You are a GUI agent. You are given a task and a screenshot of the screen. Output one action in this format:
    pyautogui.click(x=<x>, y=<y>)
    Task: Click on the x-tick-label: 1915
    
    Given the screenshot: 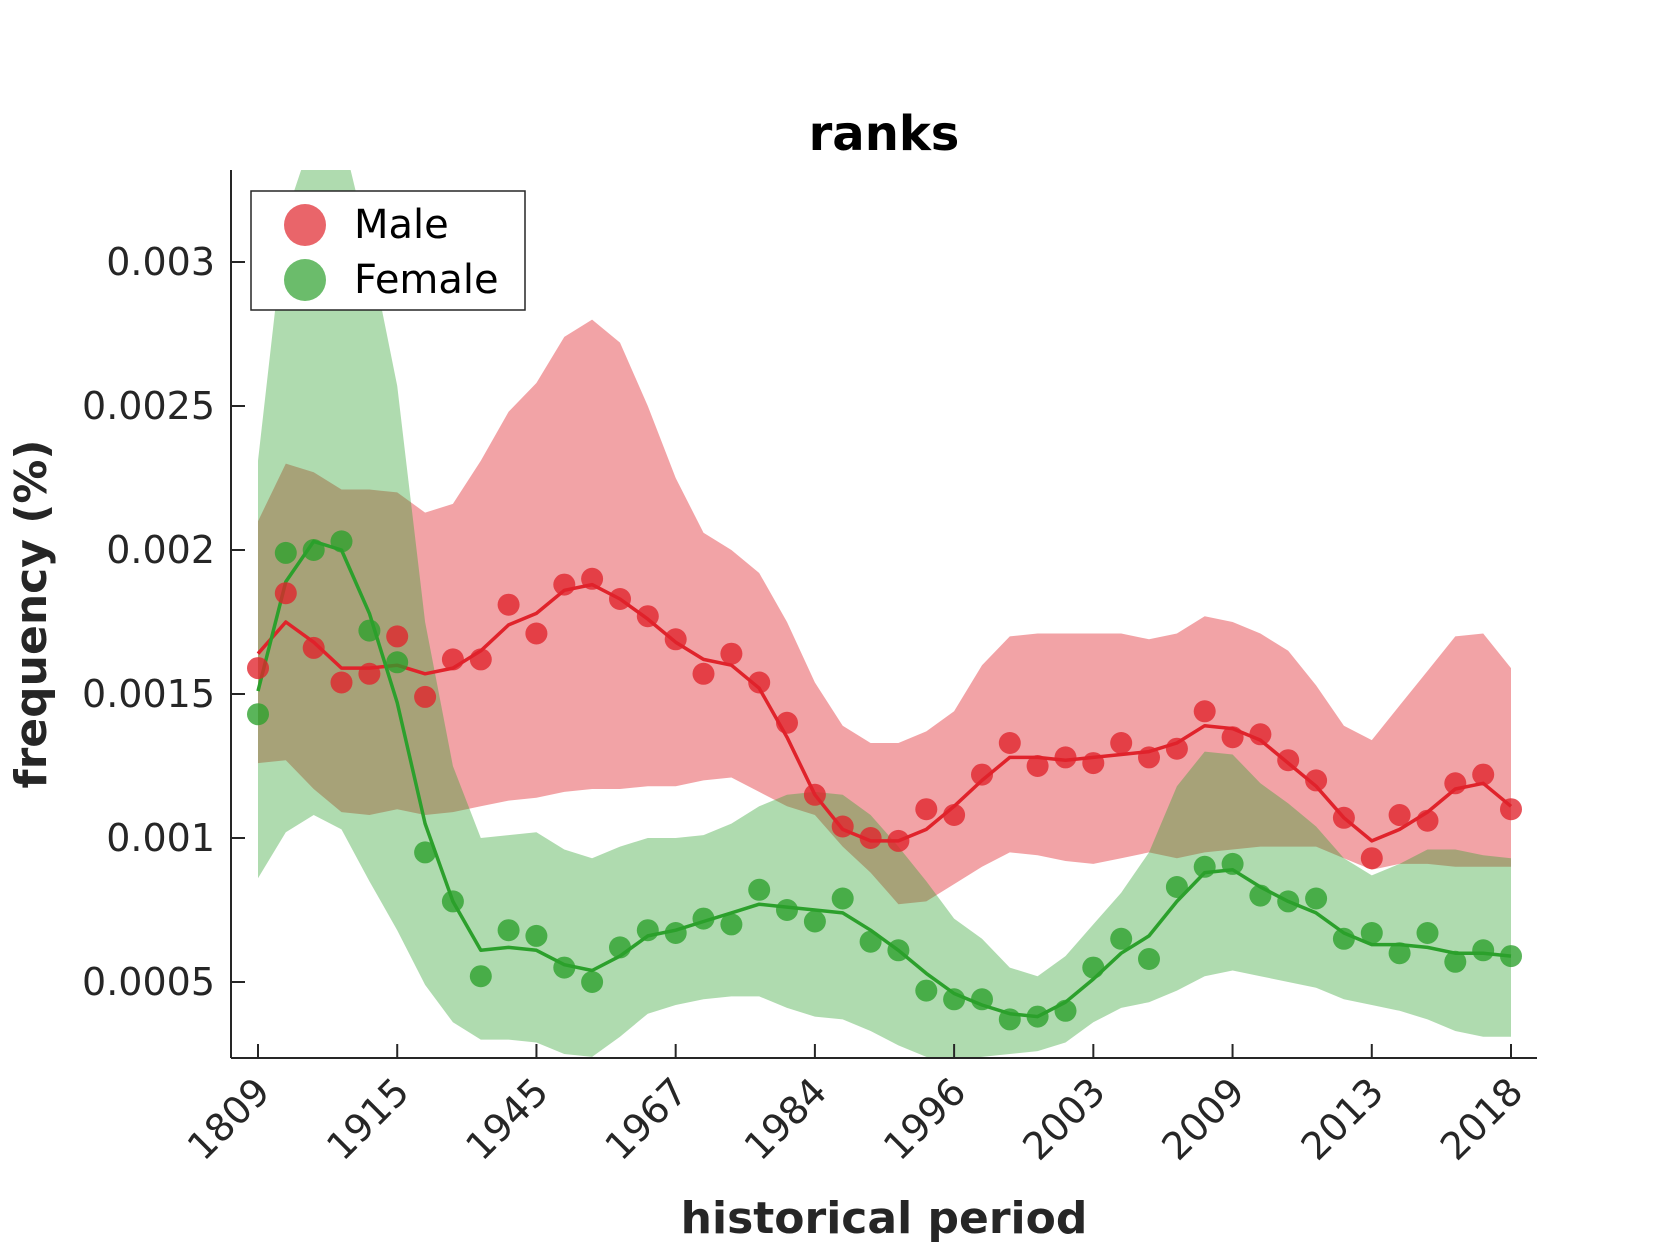 What is the action you would take?
    pyautogui.click(x=368, y=1119)
    